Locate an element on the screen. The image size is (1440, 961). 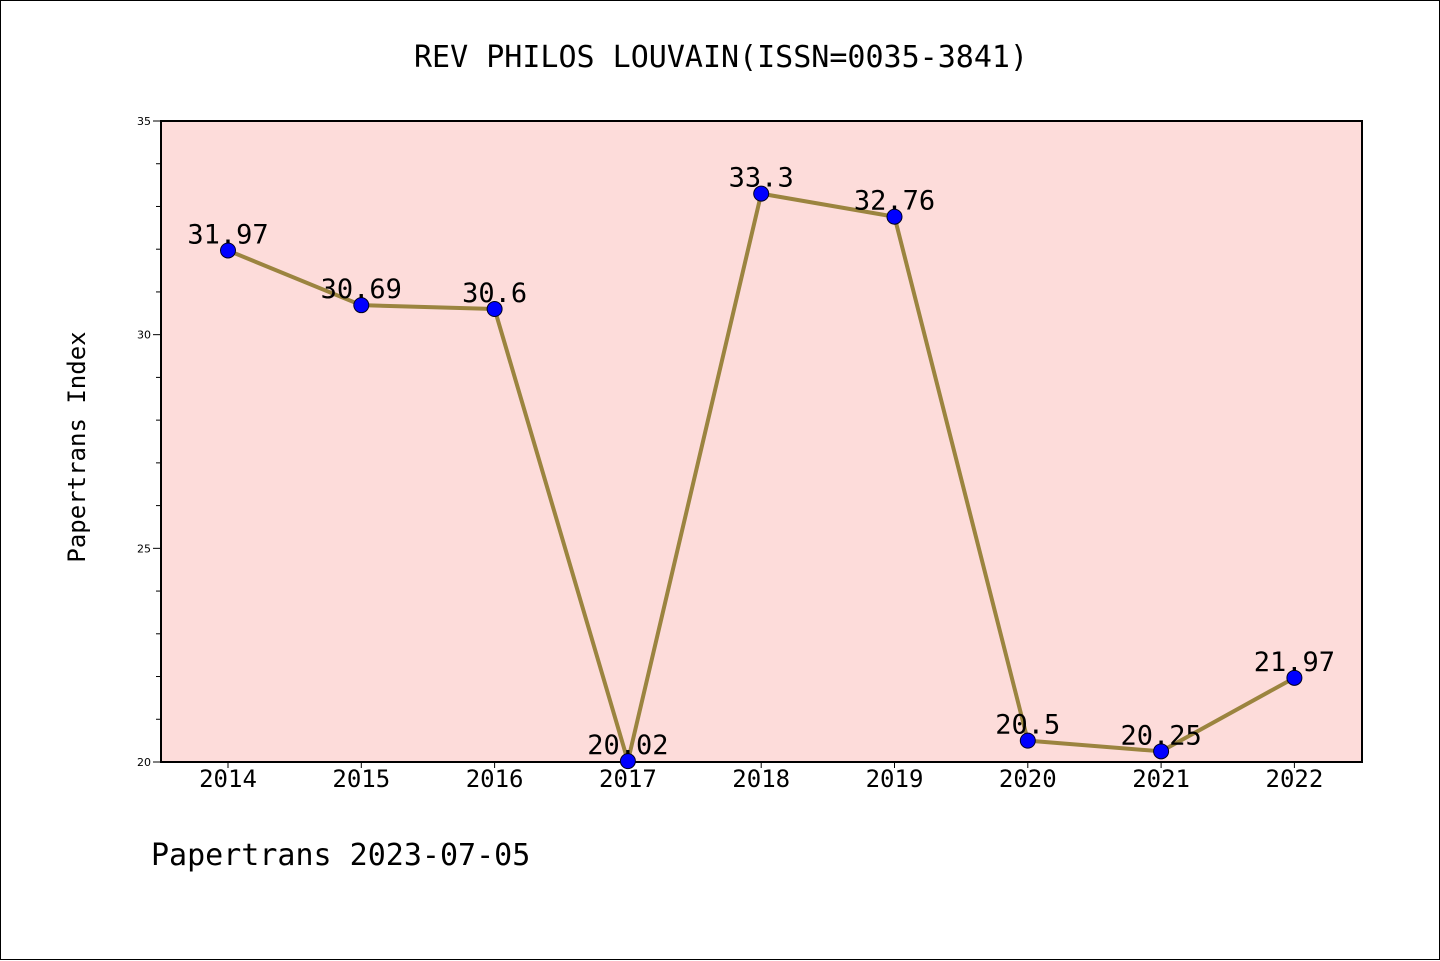
y-tick-label: 30 is located at coordinates (144, 335).